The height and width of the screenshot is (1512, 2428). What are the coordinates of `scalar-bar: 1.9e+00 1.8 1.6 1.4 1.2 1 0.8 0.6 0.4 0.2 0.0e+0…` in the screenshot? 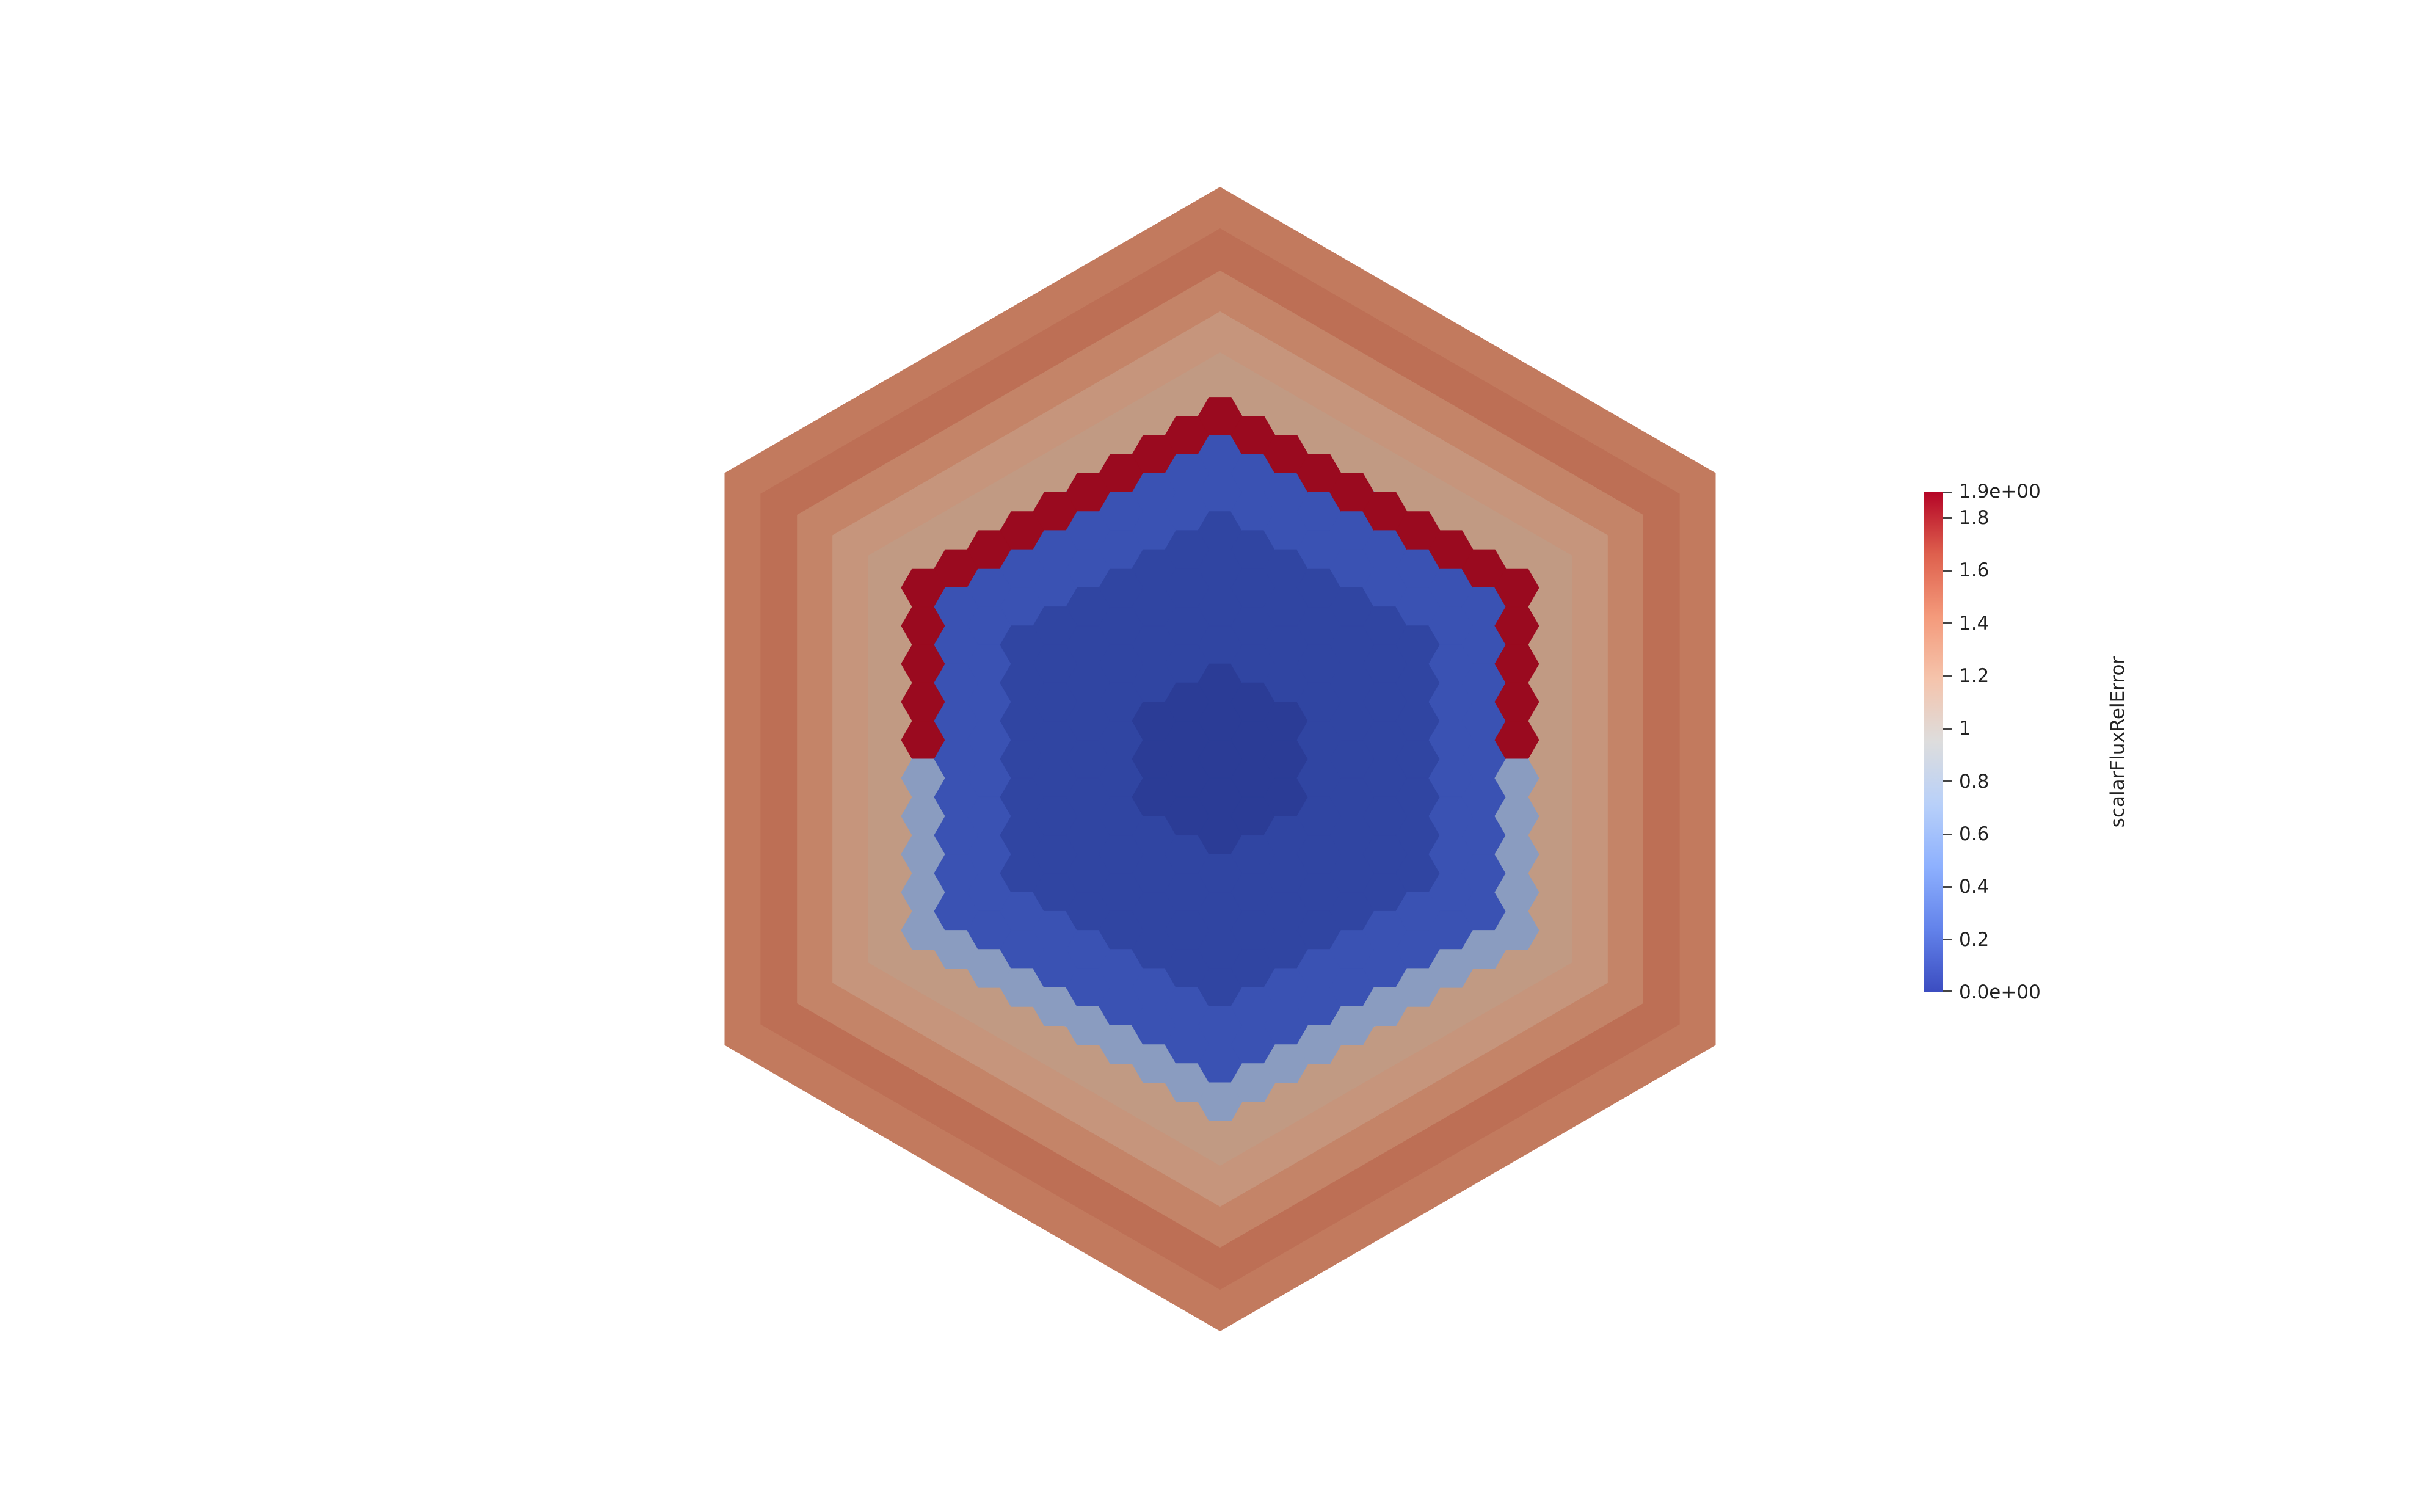 It's located at (2046, 743).